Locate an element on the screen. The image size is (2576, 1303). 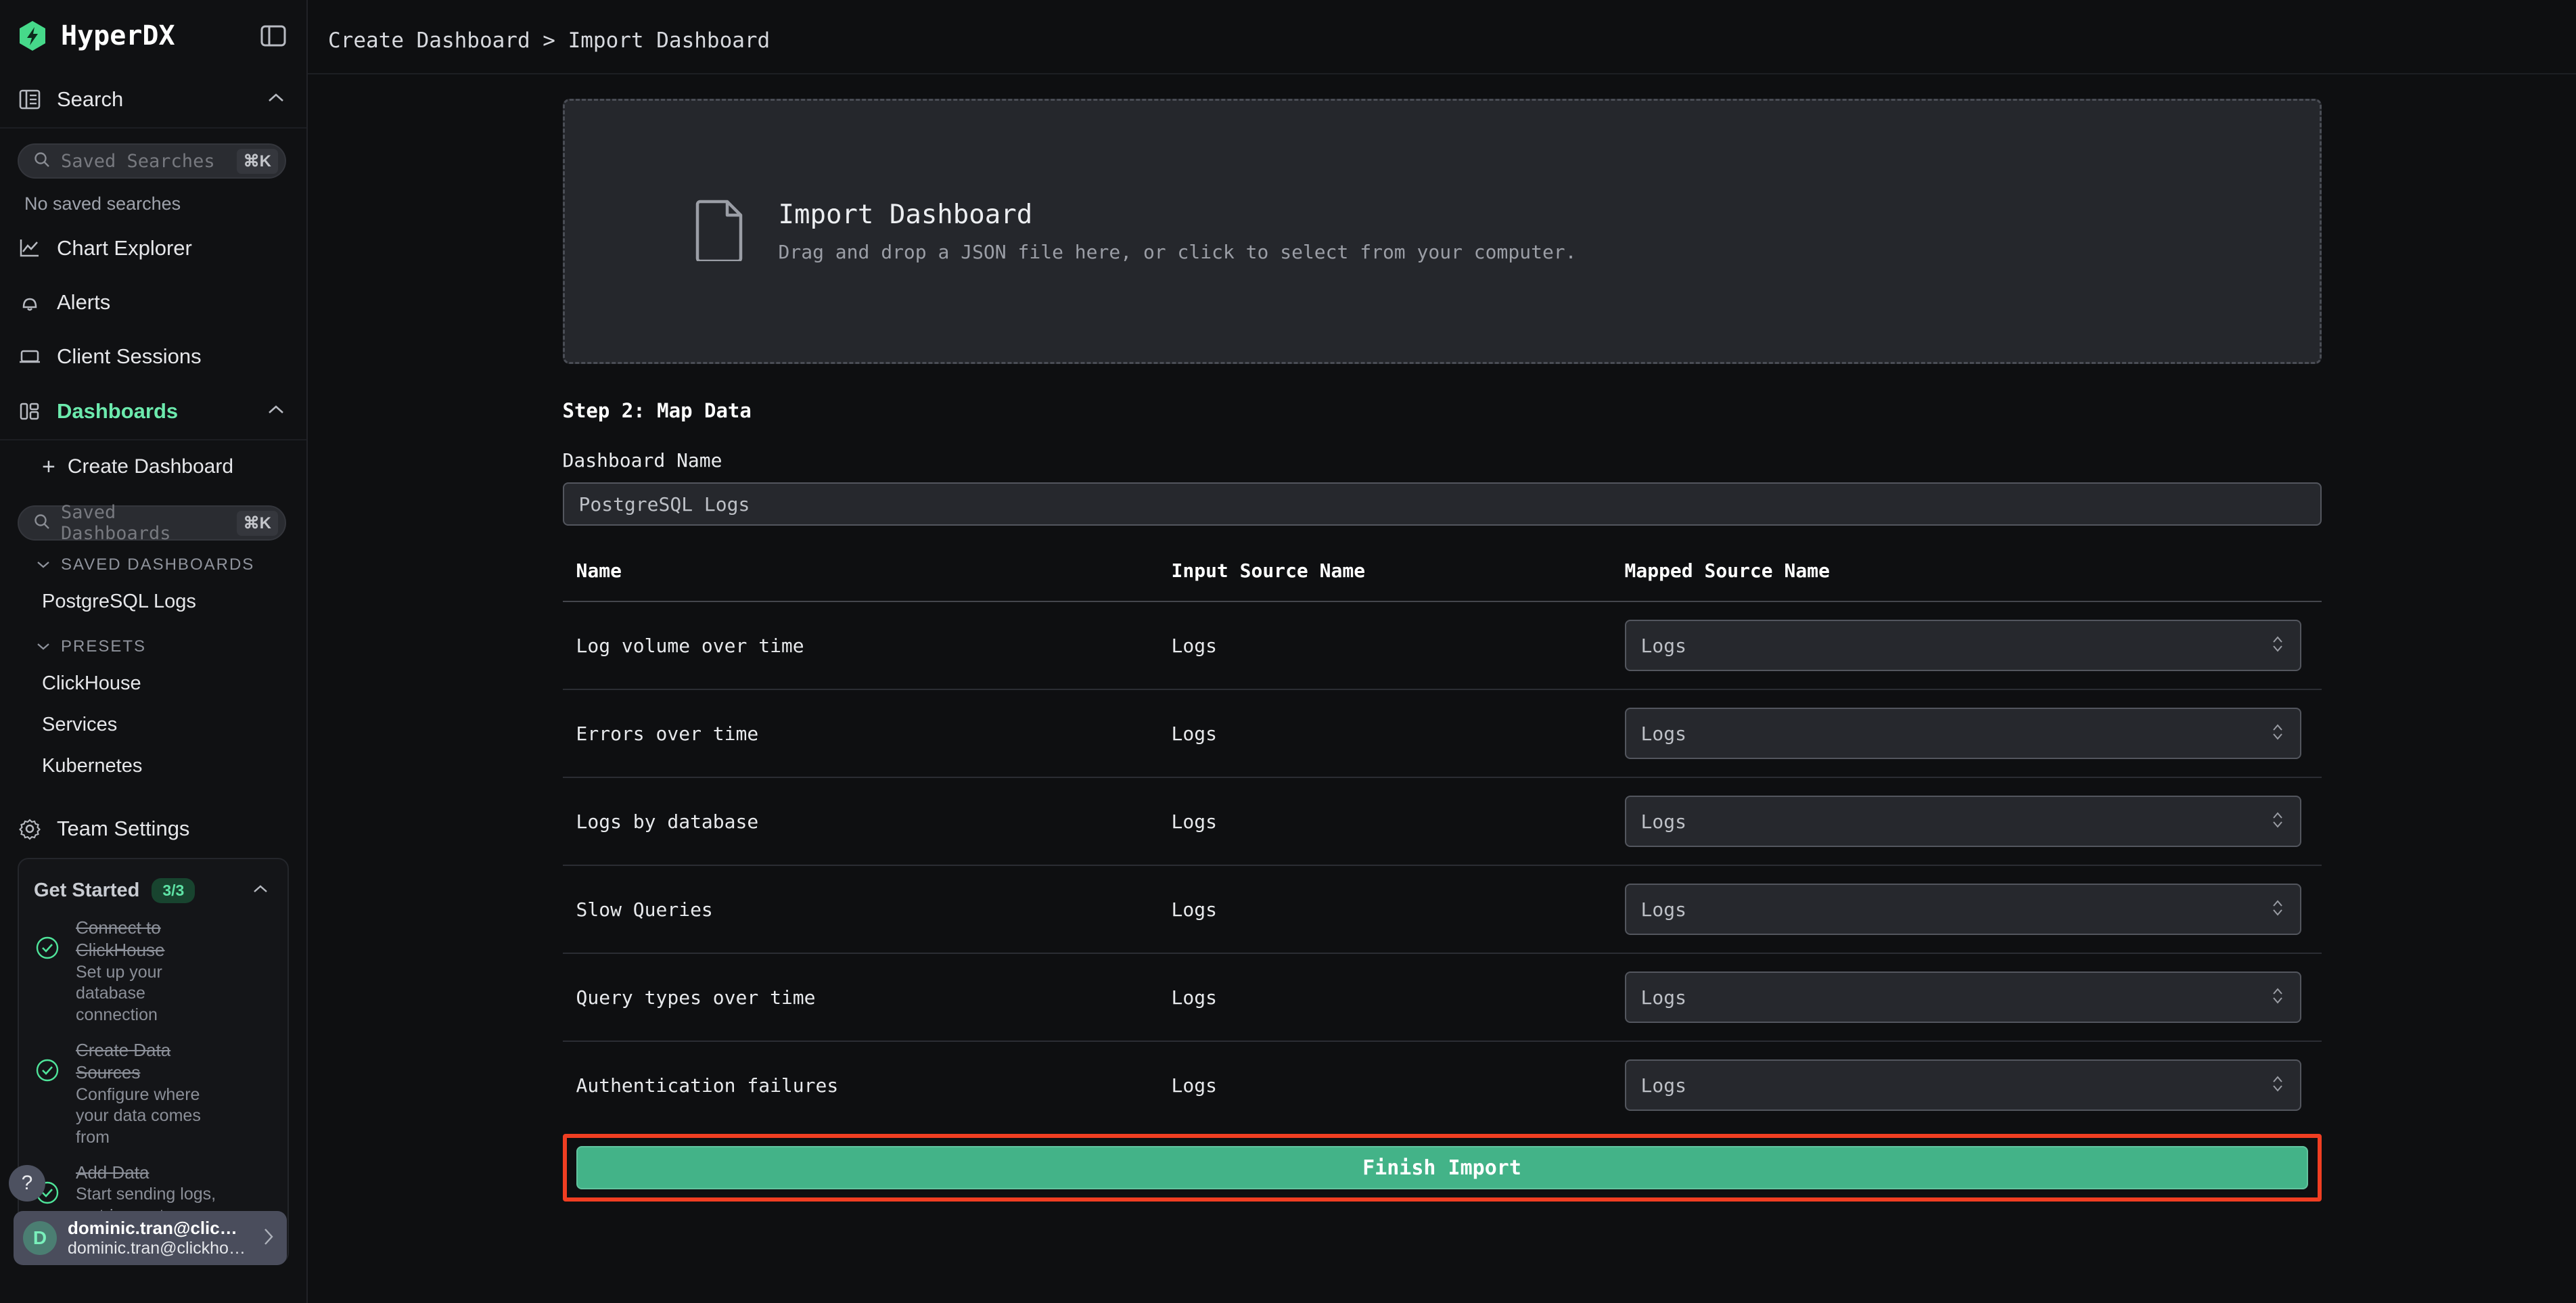
sidebar-item-alerts-label: Alerts is located at coordinates (84, 302).